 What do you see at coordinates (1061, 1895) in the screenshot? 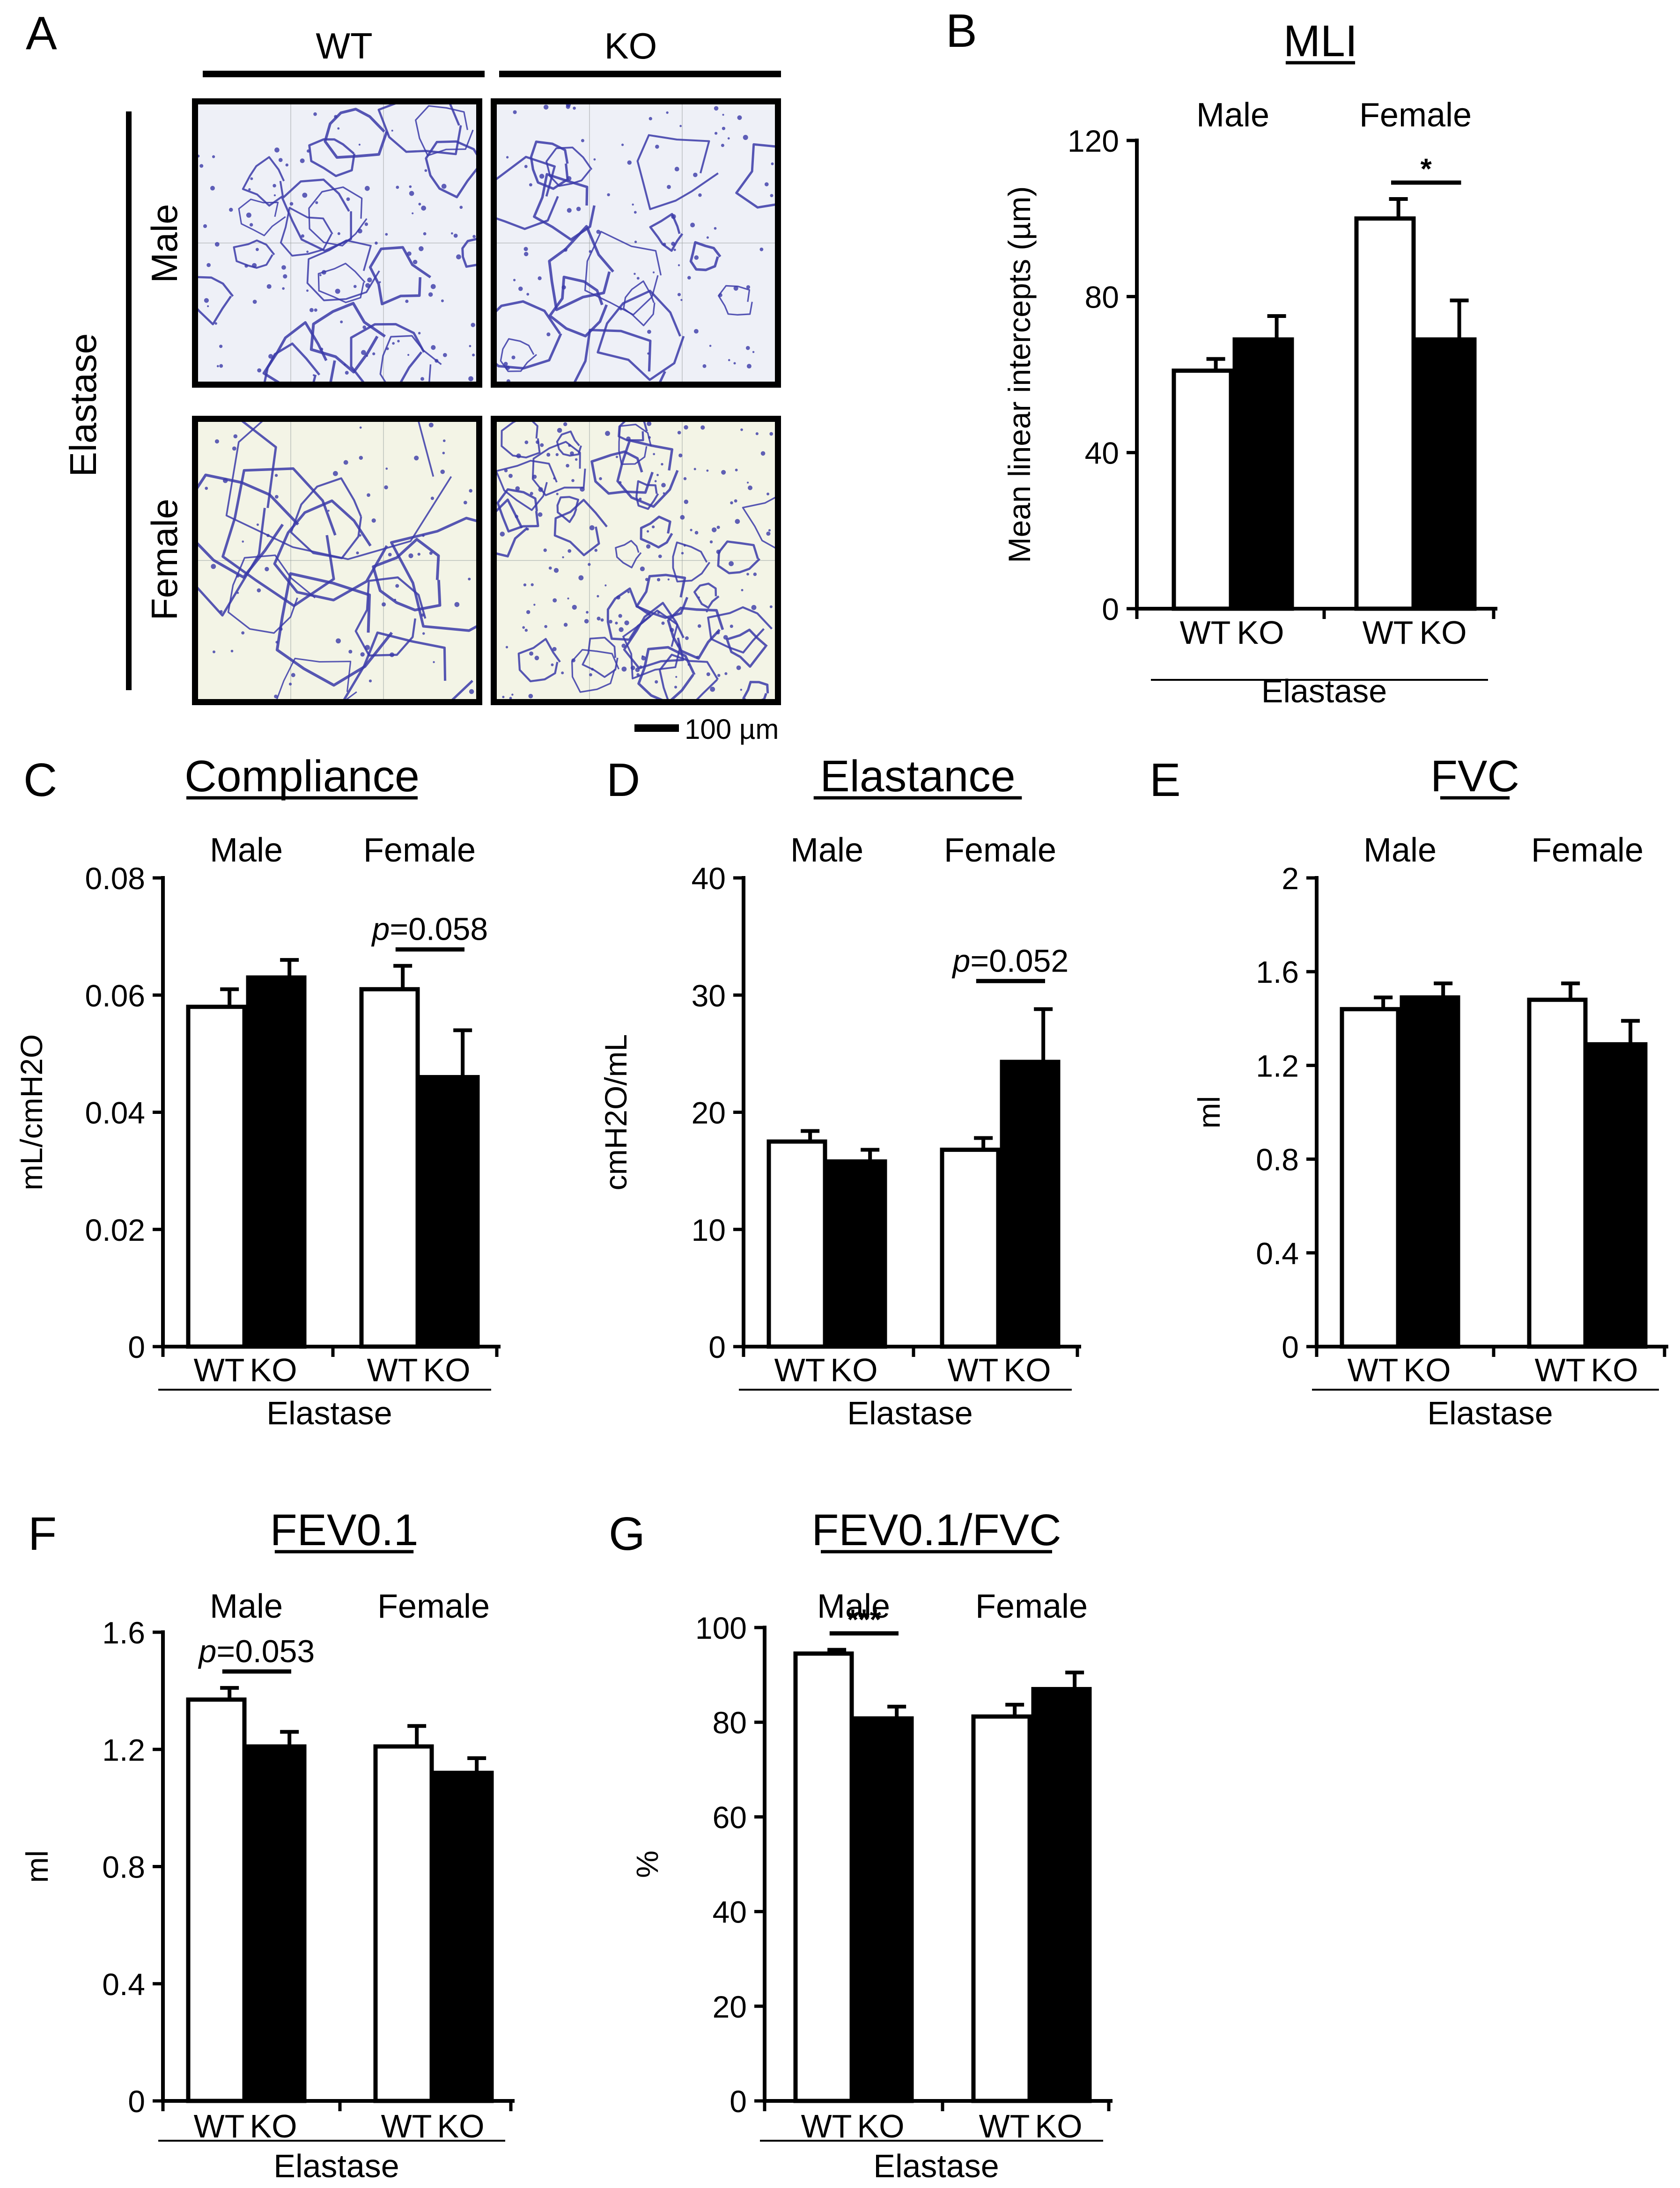
I see `chart-g-bar-ko` at bounding box center [1061, 1895].